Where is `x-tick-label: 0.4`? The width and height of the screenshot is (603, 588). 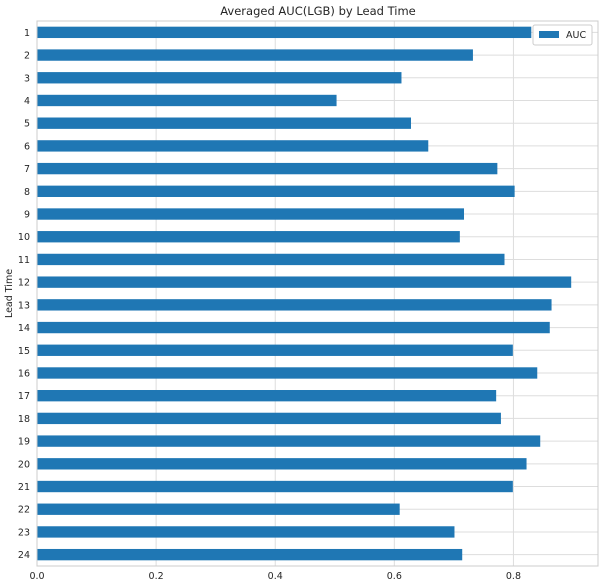
x-tick-label: 0.4 is located at coordinates (275, 576).